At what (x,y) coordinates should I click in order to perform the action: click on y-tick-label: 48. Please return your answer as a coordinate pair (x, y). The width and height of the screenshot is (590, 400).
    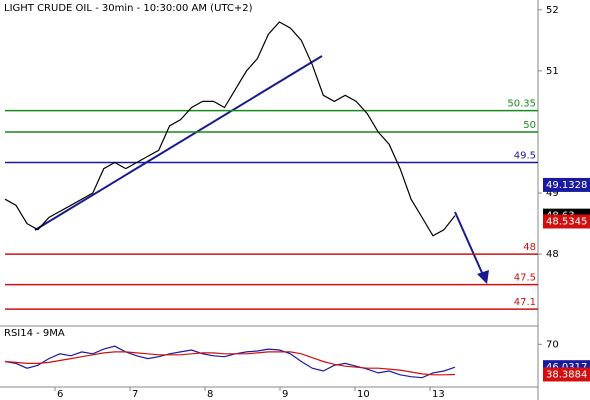
    Looking at the image, I should click on (552, 254).